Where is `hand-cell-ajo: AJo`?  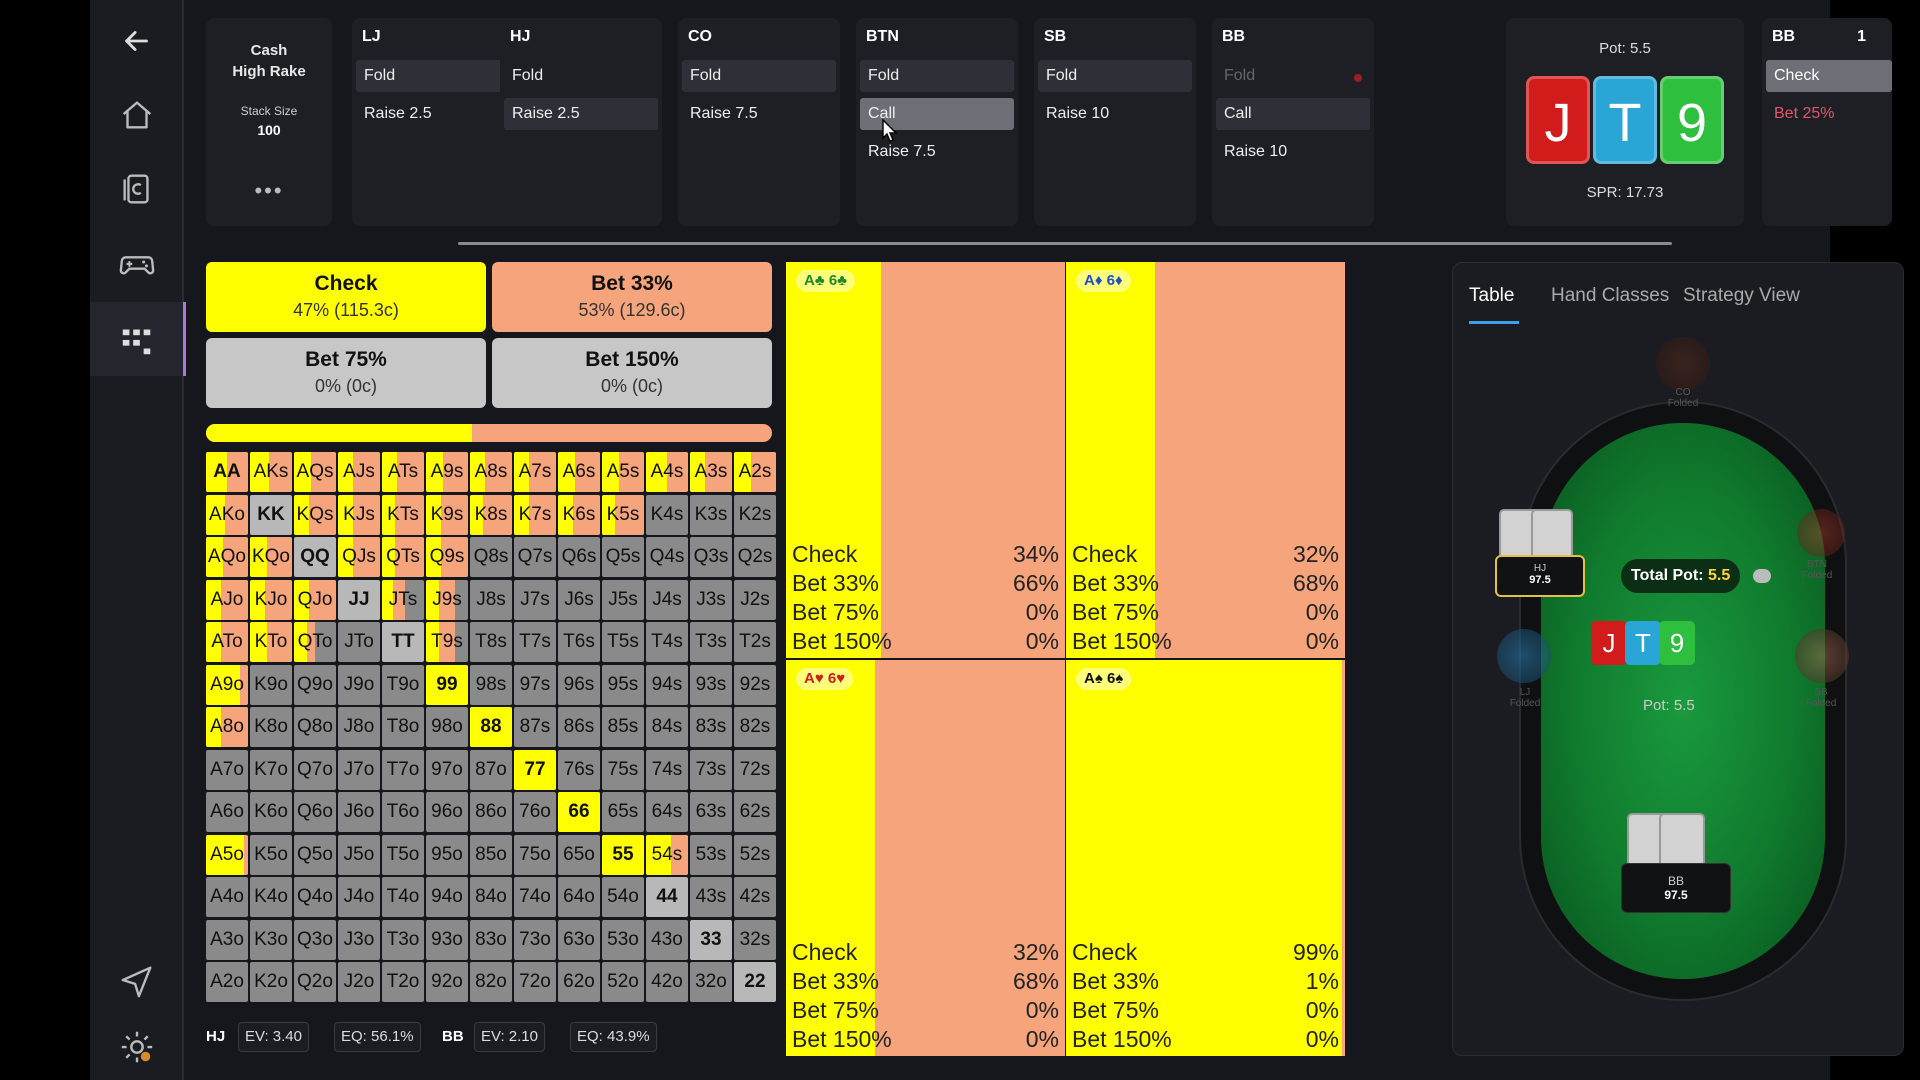
hand-cell-ajo: AJo is located at coordinates (227, 599).